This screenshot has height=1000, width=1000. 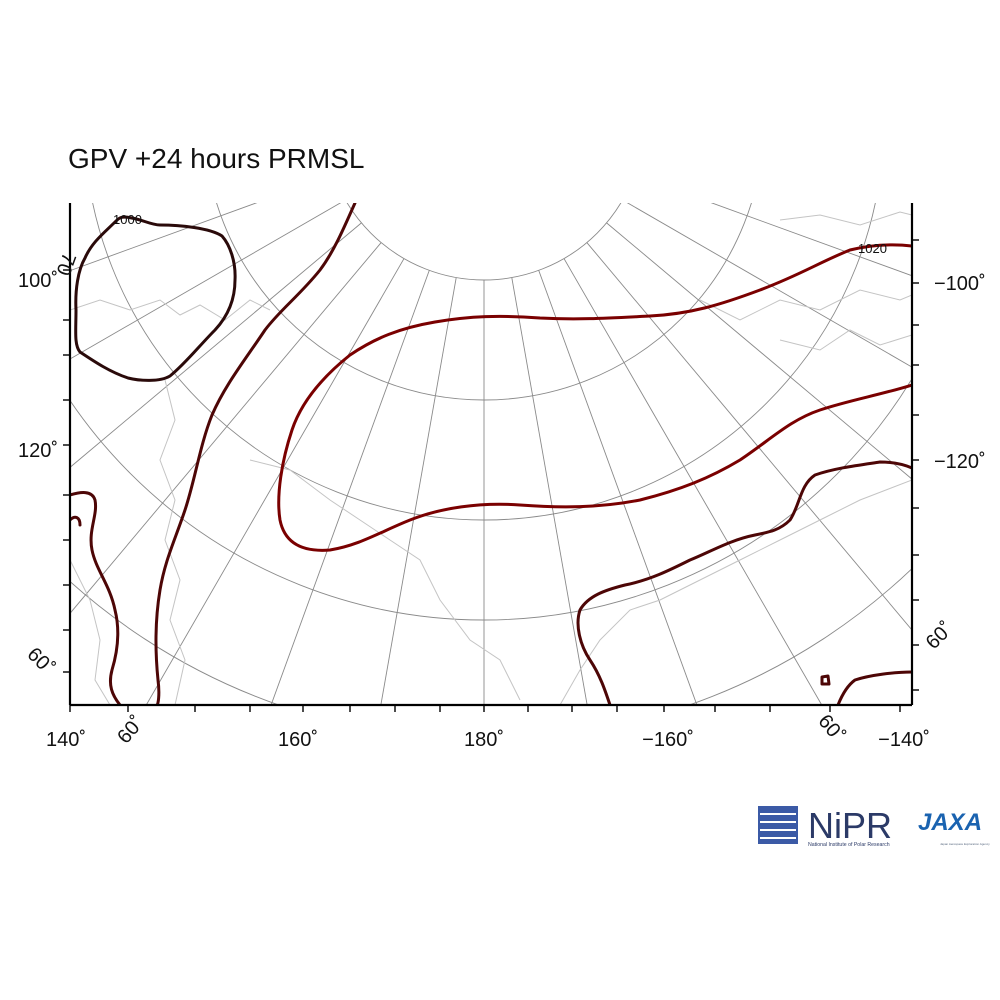 What do you see at coordinates (66, 740) in the screenshot?
I see `label-bottom-140: 140˚` at bounding box center [66, 740].